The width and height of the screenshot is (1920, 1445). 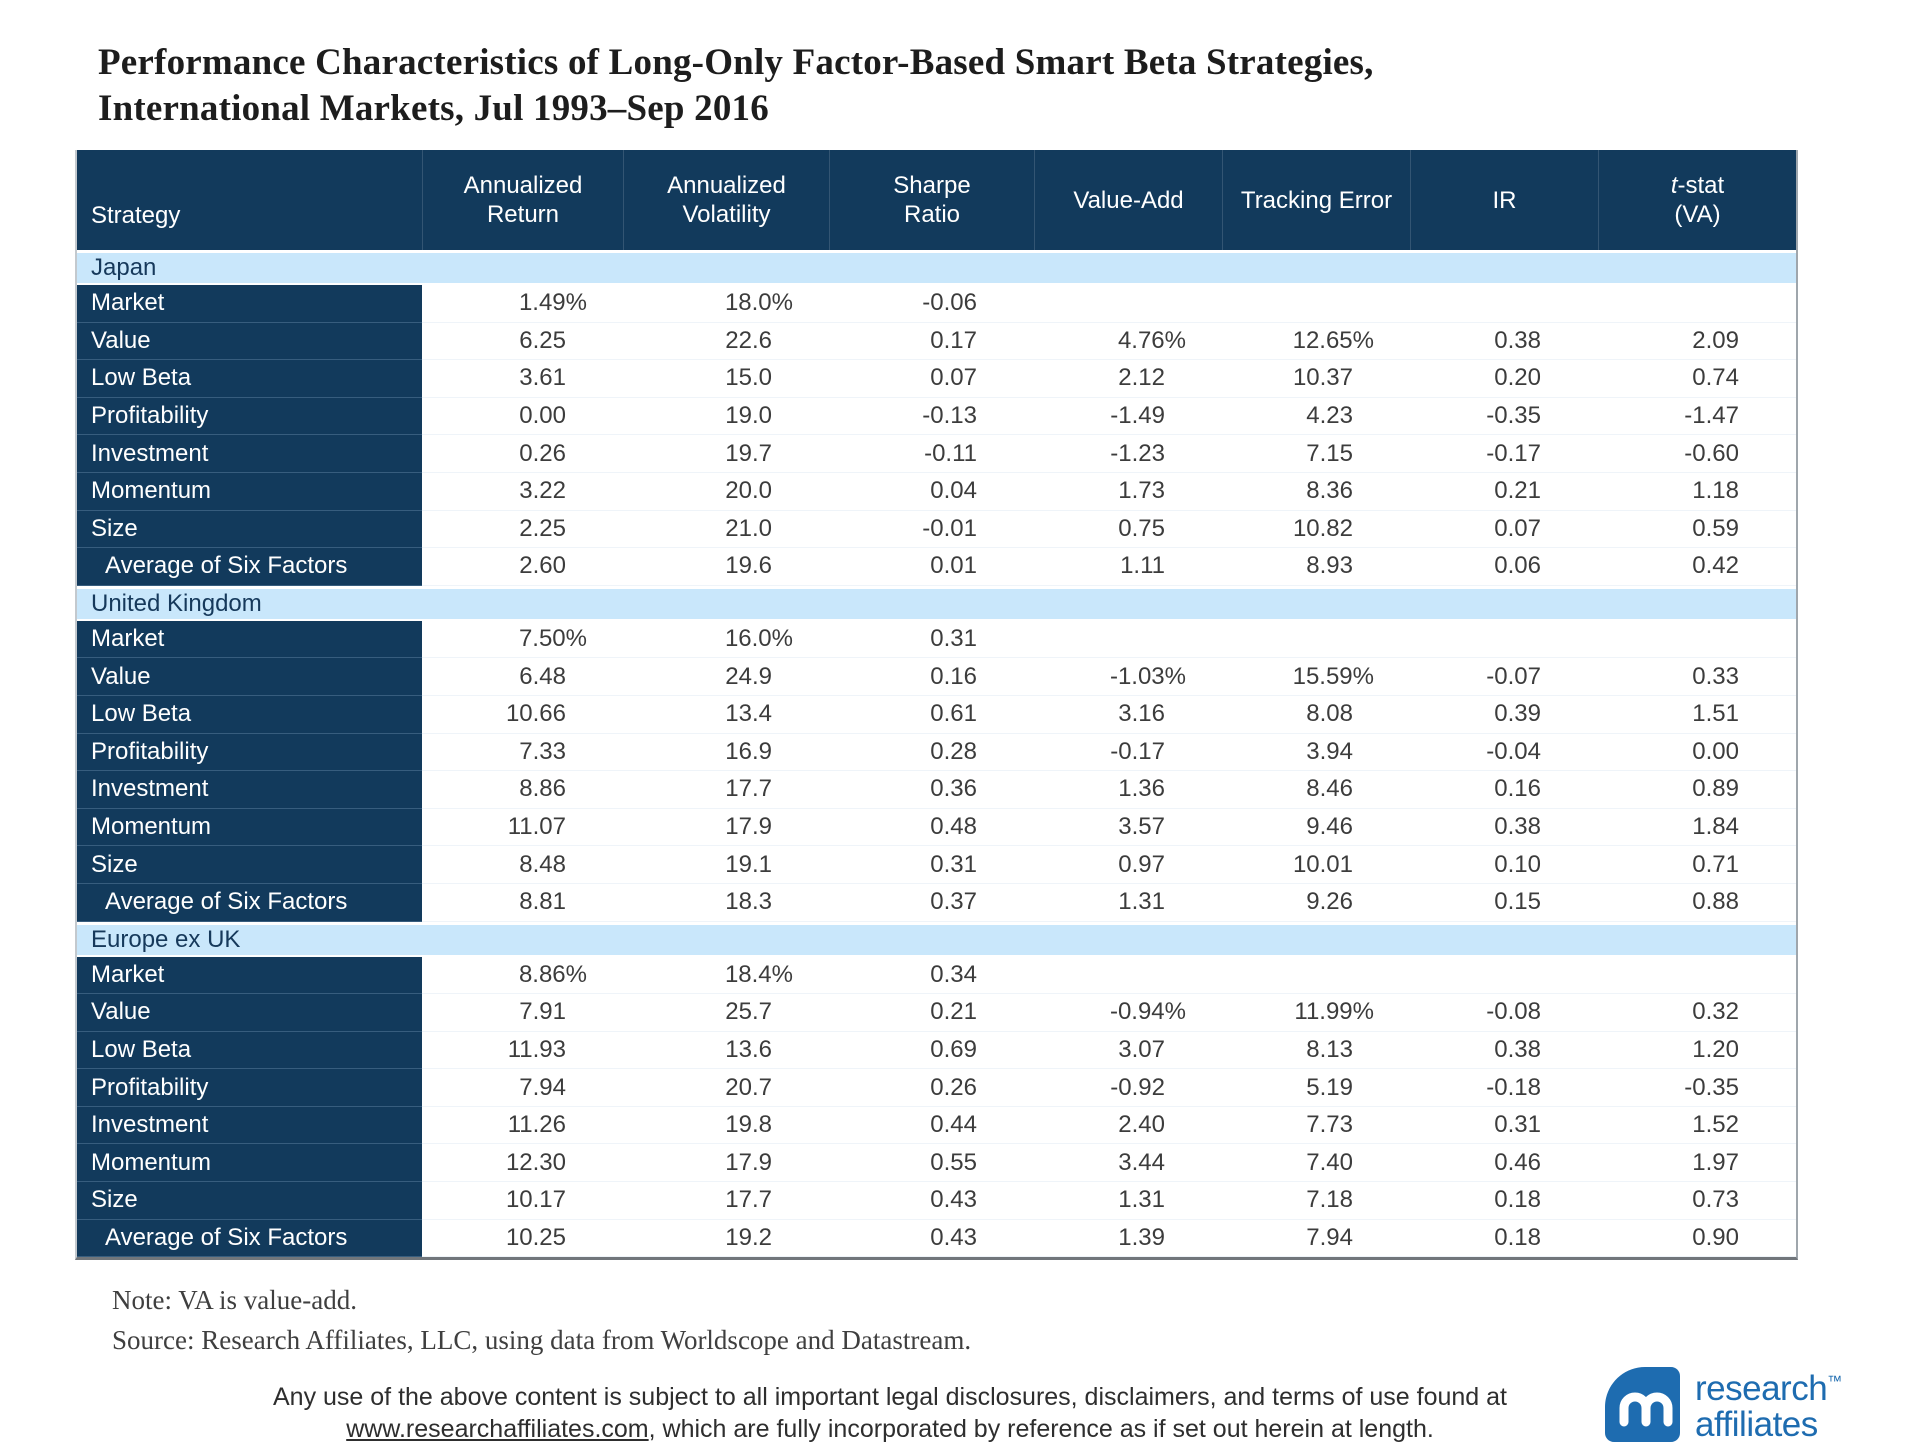 What do you see at coordinates (1697, 1239) in the screenshot?
I see `value-cell: 0.90` at bounding box center [1697, 1239].